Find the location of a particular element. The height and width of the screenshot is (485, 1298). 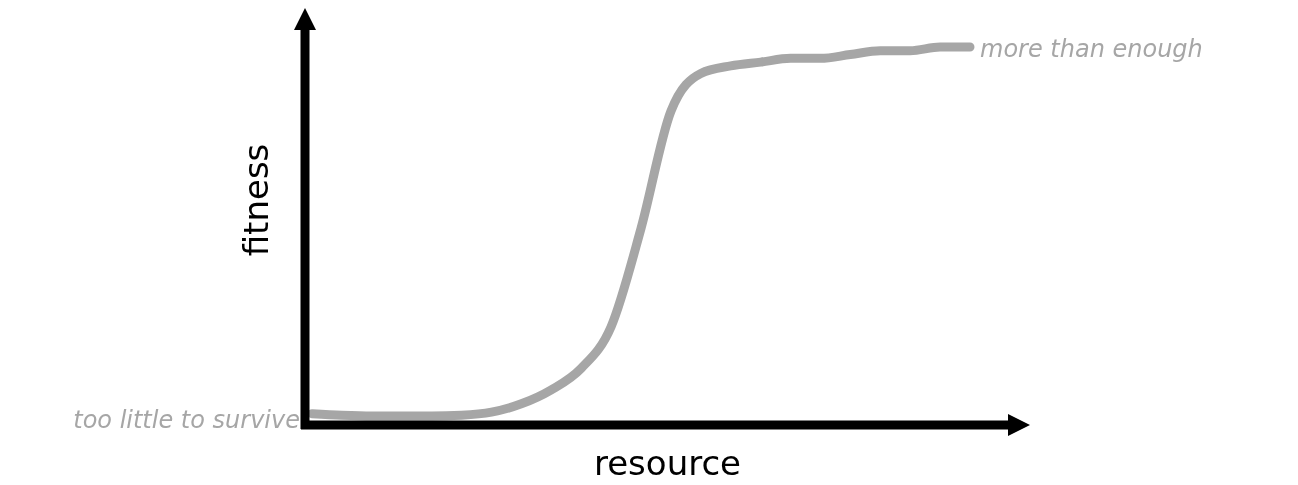

text: too little to survive is located at coordinates (186, 419).